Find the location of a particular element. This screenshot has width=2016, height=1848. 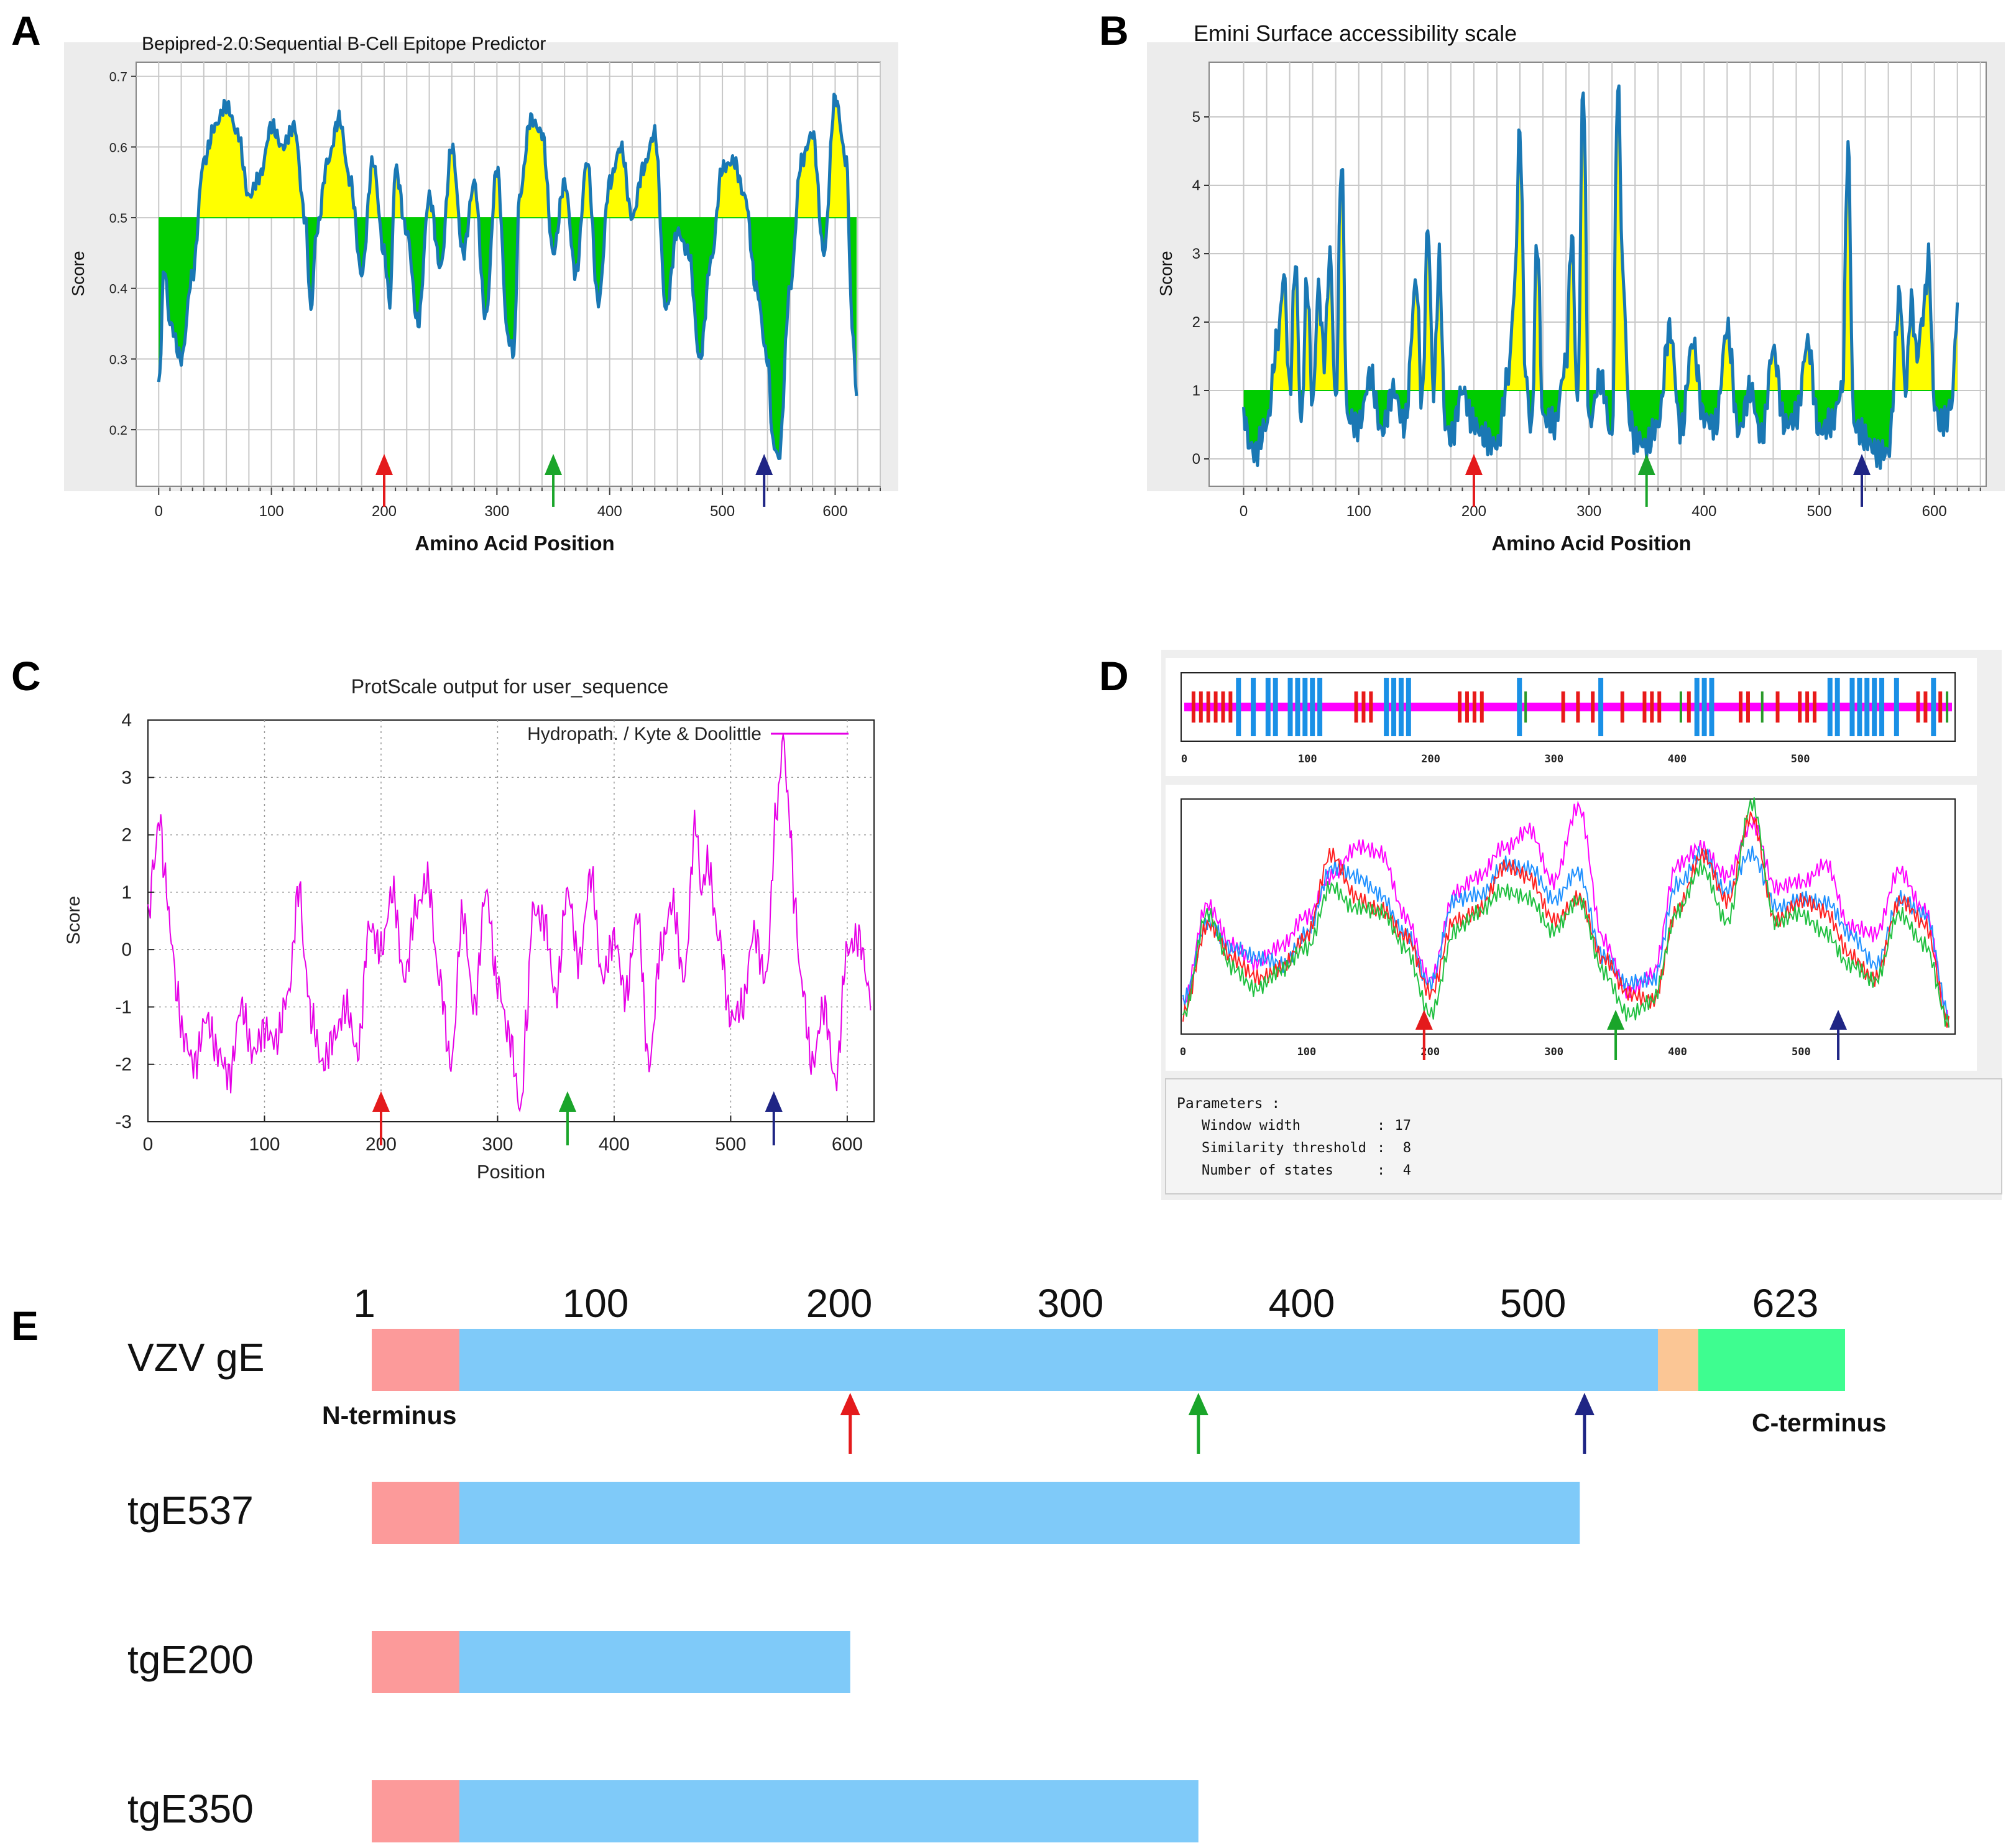

panel-a-x-ticks: 0 100 200 300 400 500 600 is located at coordinates (518, 503).